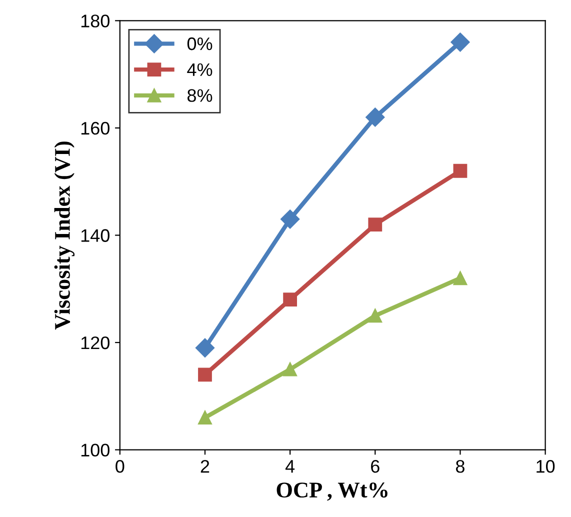 The width and height of the screenshot is (571, 517). I want to click on y-tick-label: 180, so click(95, 21).